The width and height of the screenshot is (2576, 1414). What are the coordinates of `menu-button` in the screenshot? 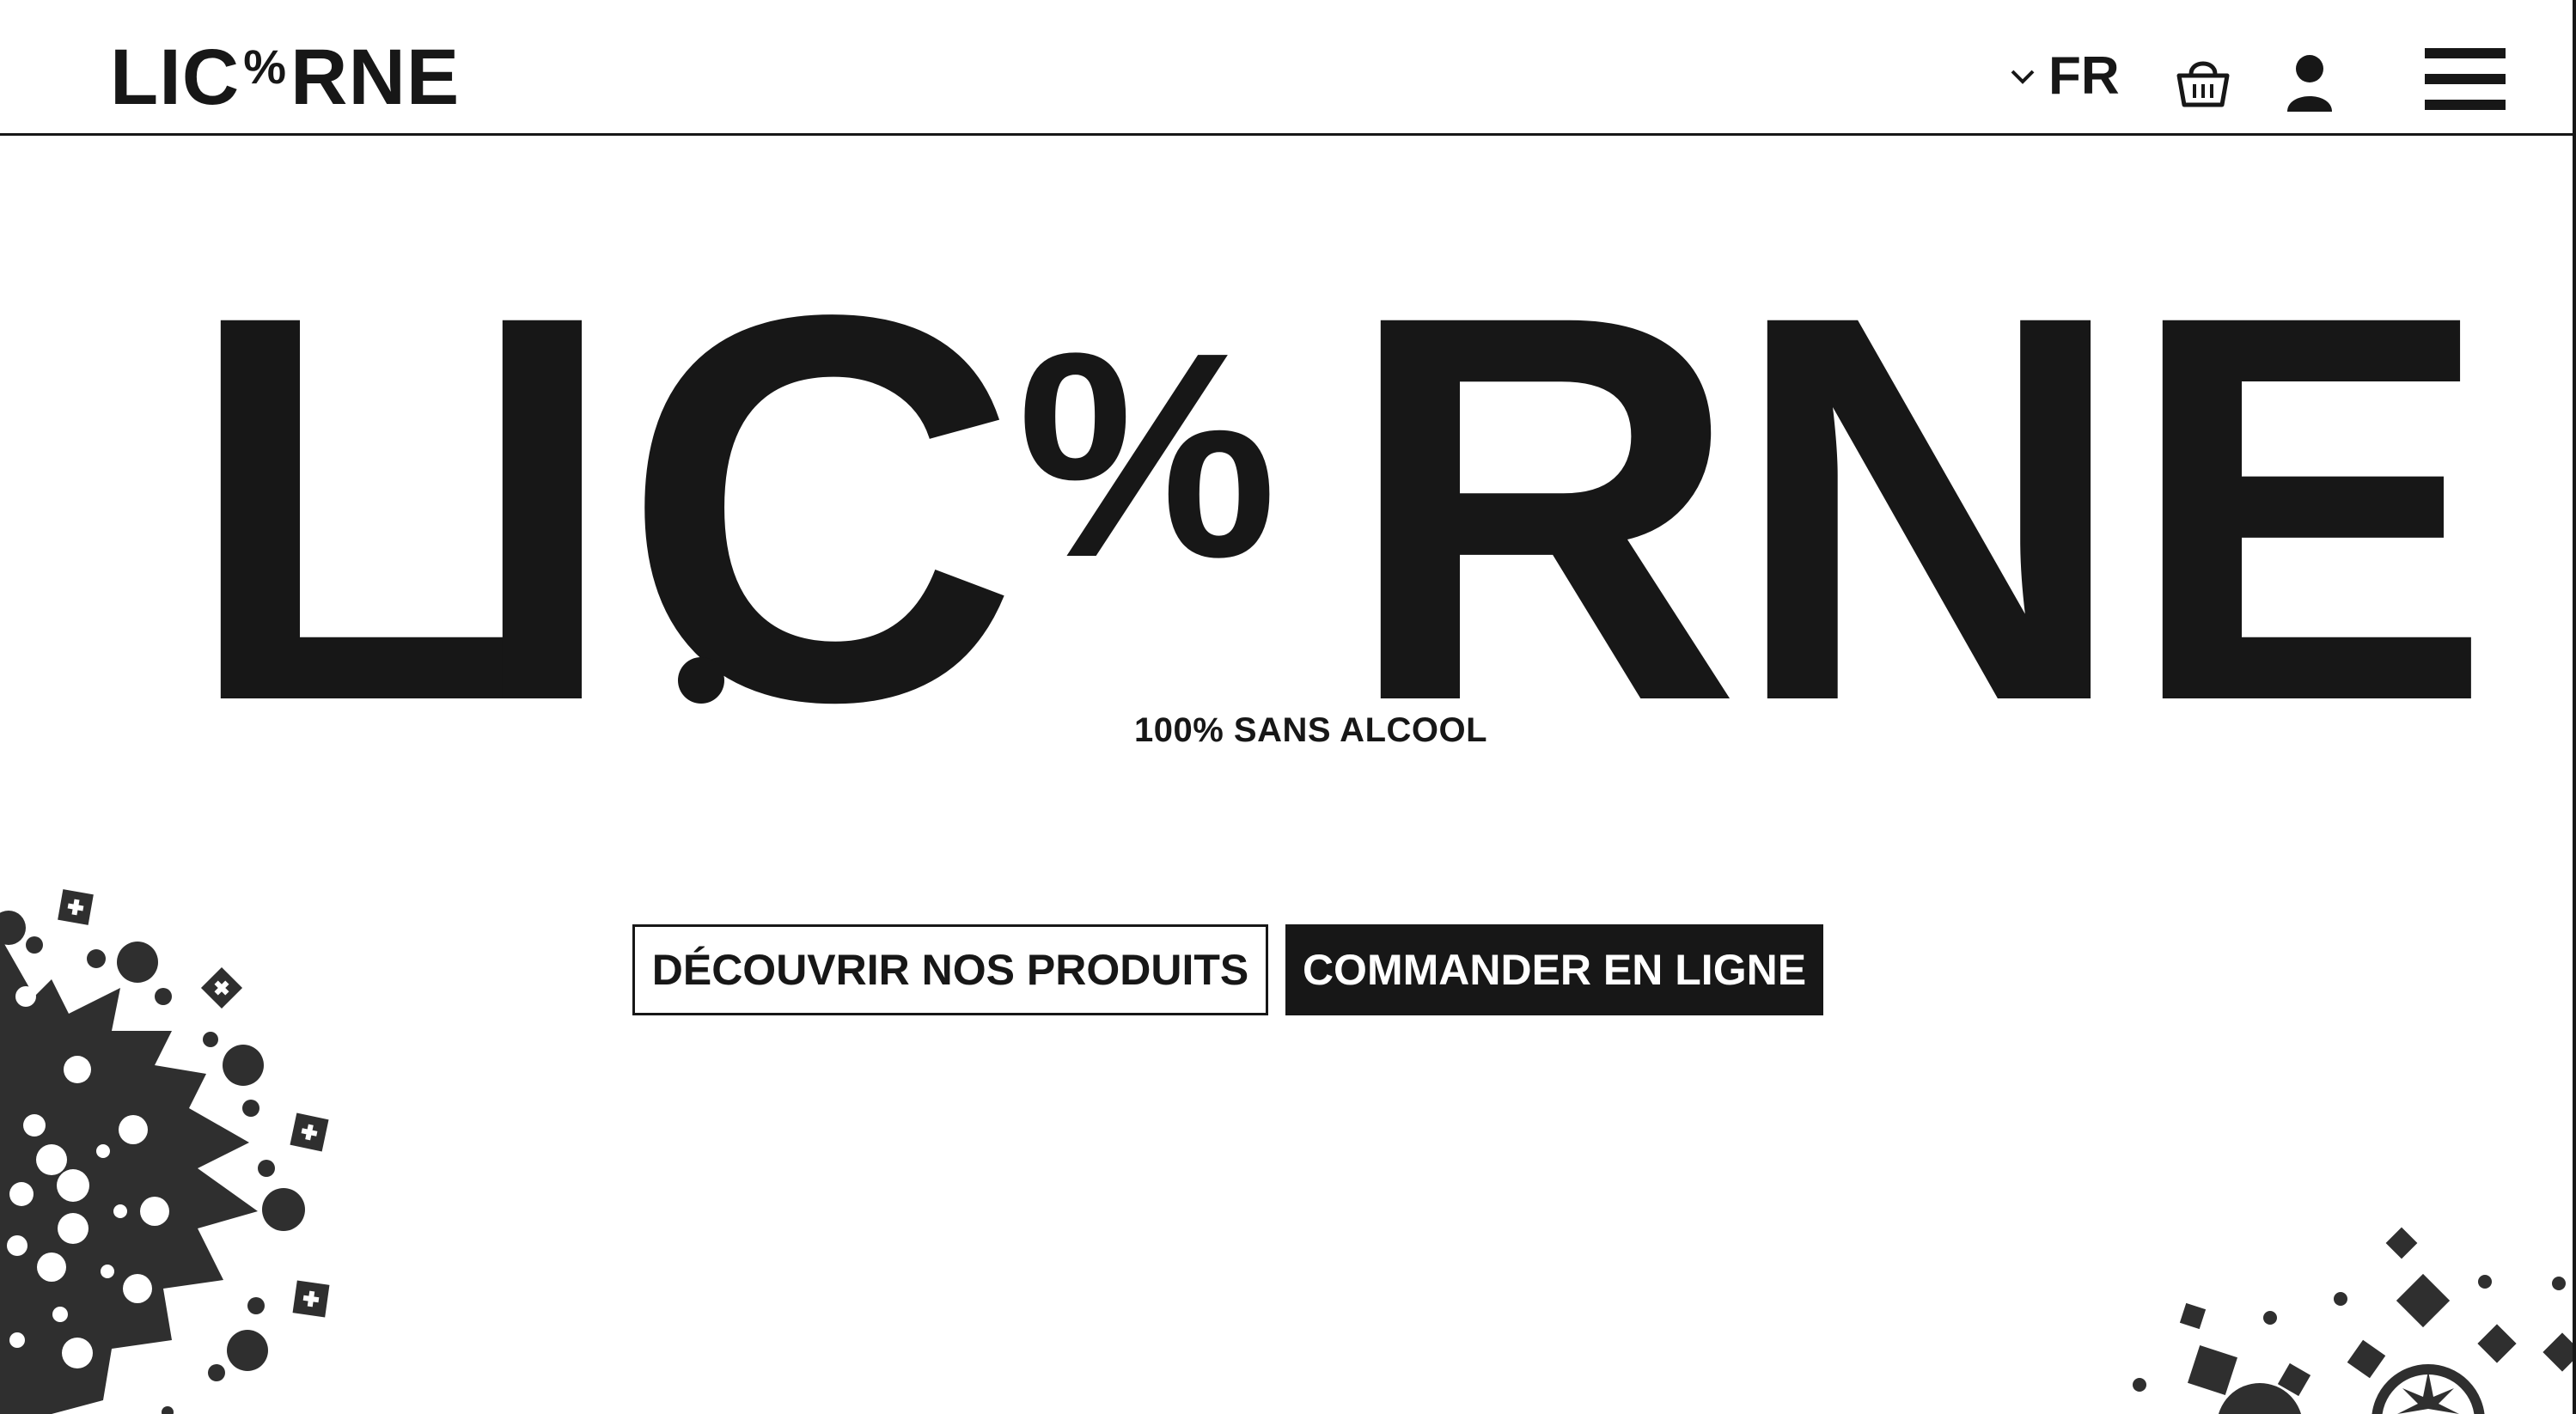 It's located at (2465, 81).